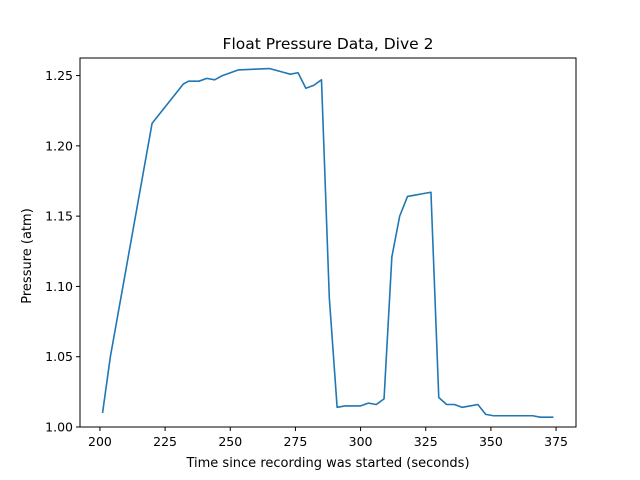 This screenshot has width=640, height=480. What do you see at coordinates (59, 427) in the screenshot?
I see `y-tick-label: 1.00` at bounding box center [59, 427].